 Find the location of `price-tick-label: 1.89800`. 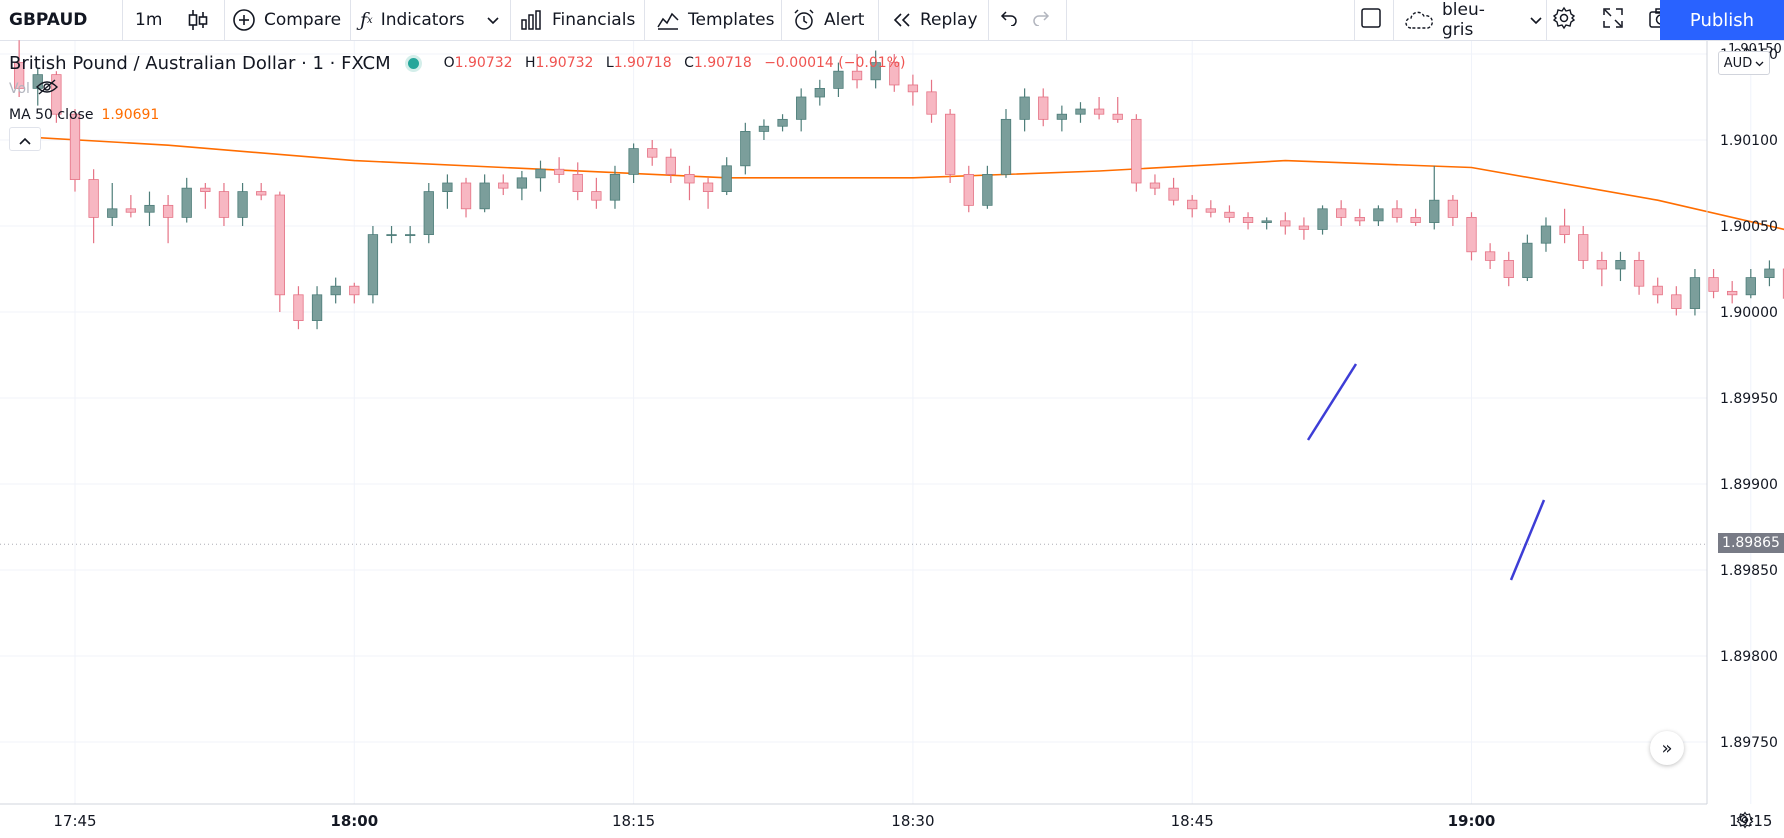

price-tick-label: 1.89800 is located at coordinates (1749, 657).